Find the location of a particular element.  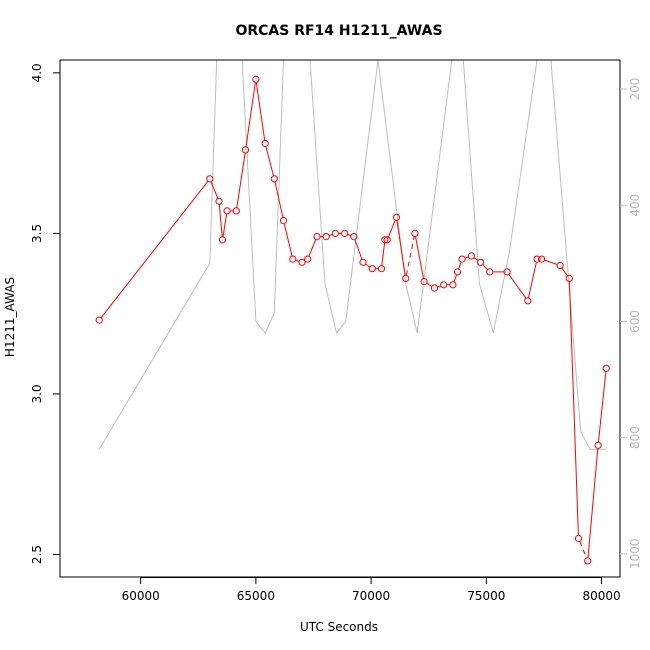

x-tick-label: 75000 is located at coordinates (486, 596).